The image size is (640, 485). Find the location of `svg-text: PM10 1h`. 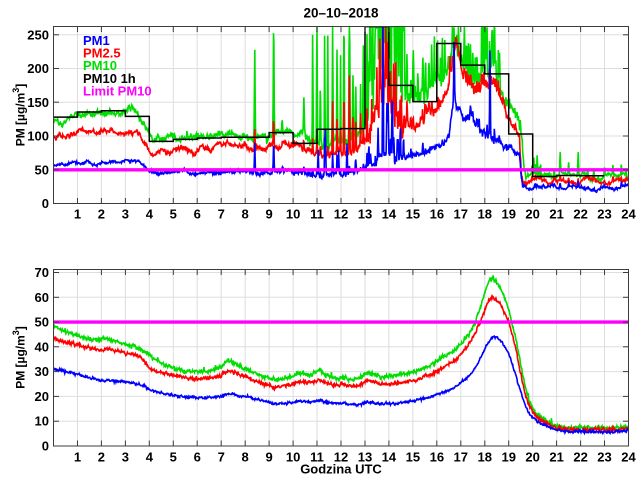

svg-text: PM10 1h is located at coordinates (109, 78).